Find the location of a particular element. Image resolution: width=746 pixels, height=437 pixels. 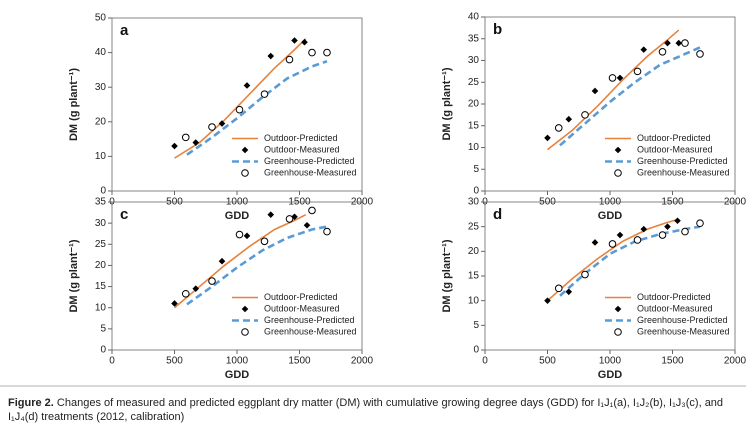

y-tick-label: 40 is located at coordinates (474, 17).